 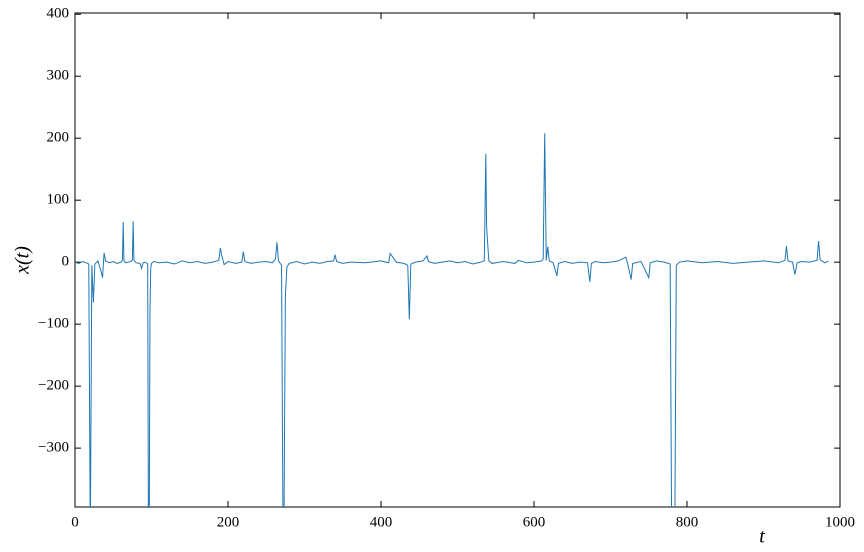 I want to click on y-tick-label: −300, so click(x=53, y=448).